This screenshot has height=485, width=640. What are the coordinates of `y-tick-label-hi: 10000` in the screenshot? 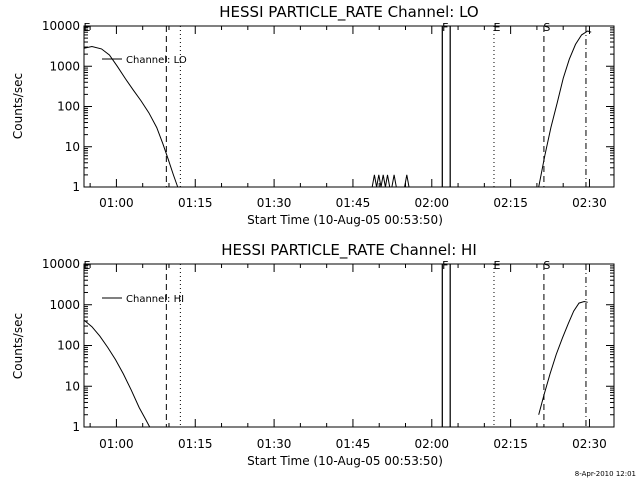 It's located at (61, 264).